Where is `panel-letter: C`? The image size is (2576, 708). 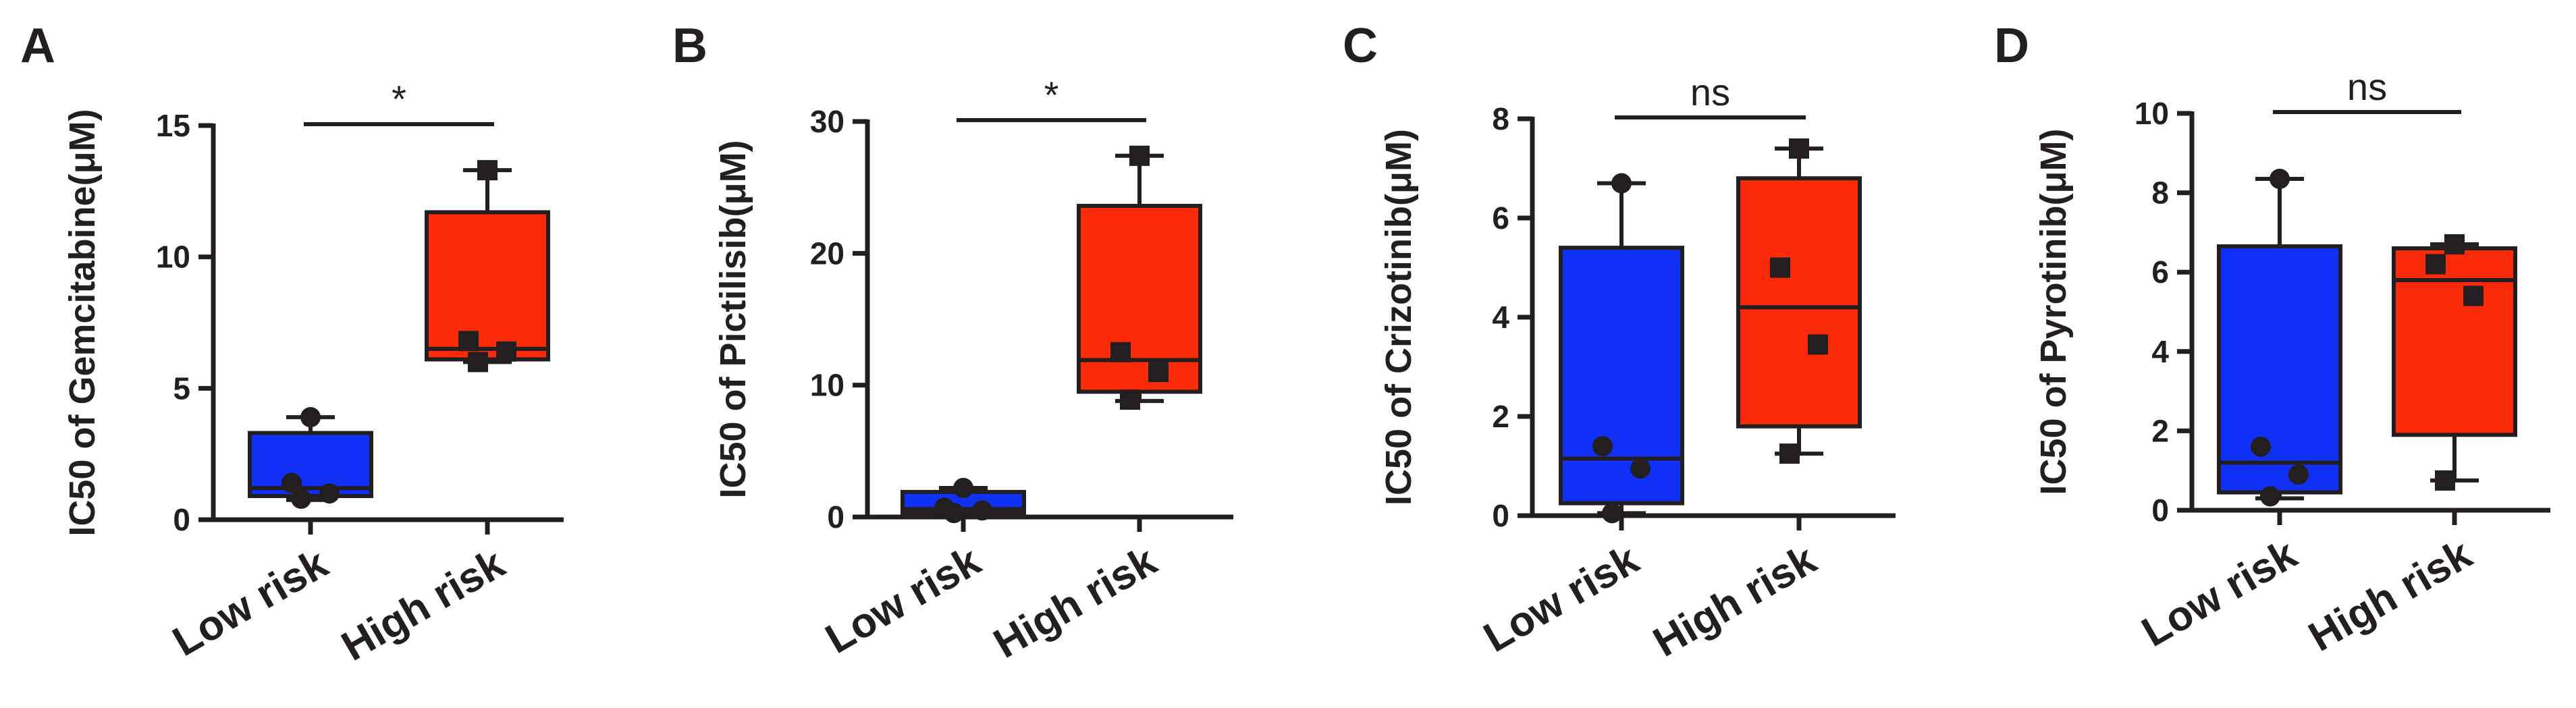 panel-letter: C is located at coordinates (1360, 46).